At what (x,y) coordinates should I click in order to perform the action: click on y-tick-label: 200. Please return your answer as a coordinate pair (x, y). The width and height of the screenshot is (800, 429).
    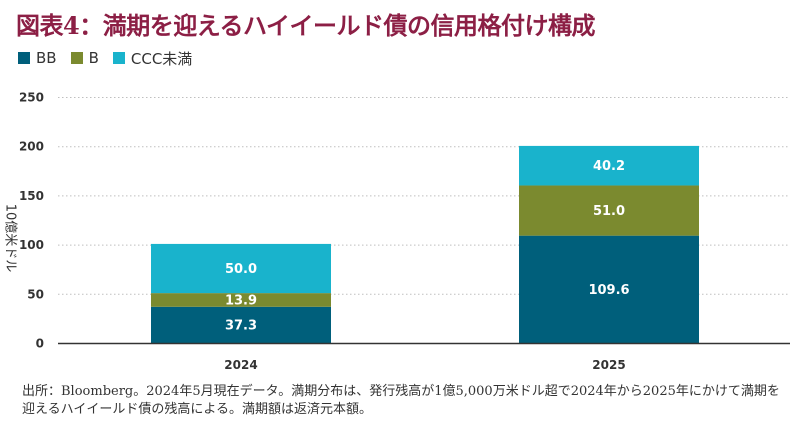
    Looking at the image, I should click on (31, 147).